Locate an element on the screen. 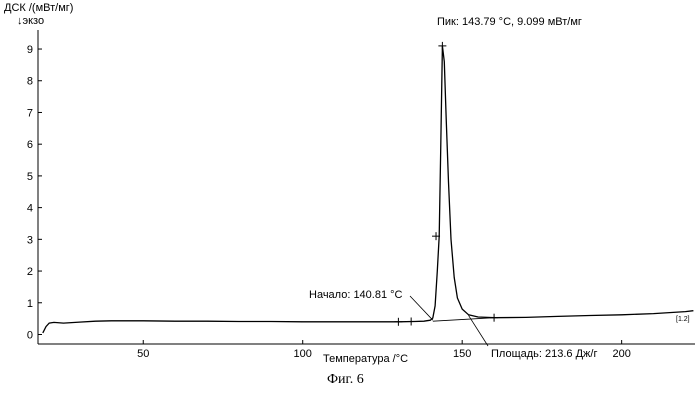  curve-id-label: [1.2] is located at coordinates (683, 319).